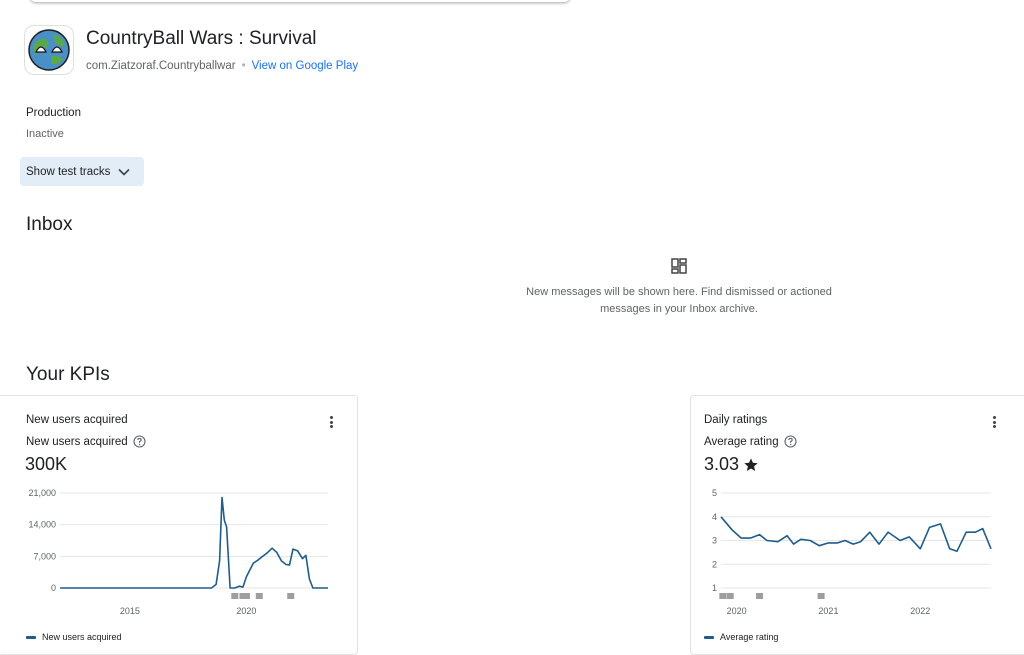  I want to click on y-tick-label: 14,000, so click(42, 525).